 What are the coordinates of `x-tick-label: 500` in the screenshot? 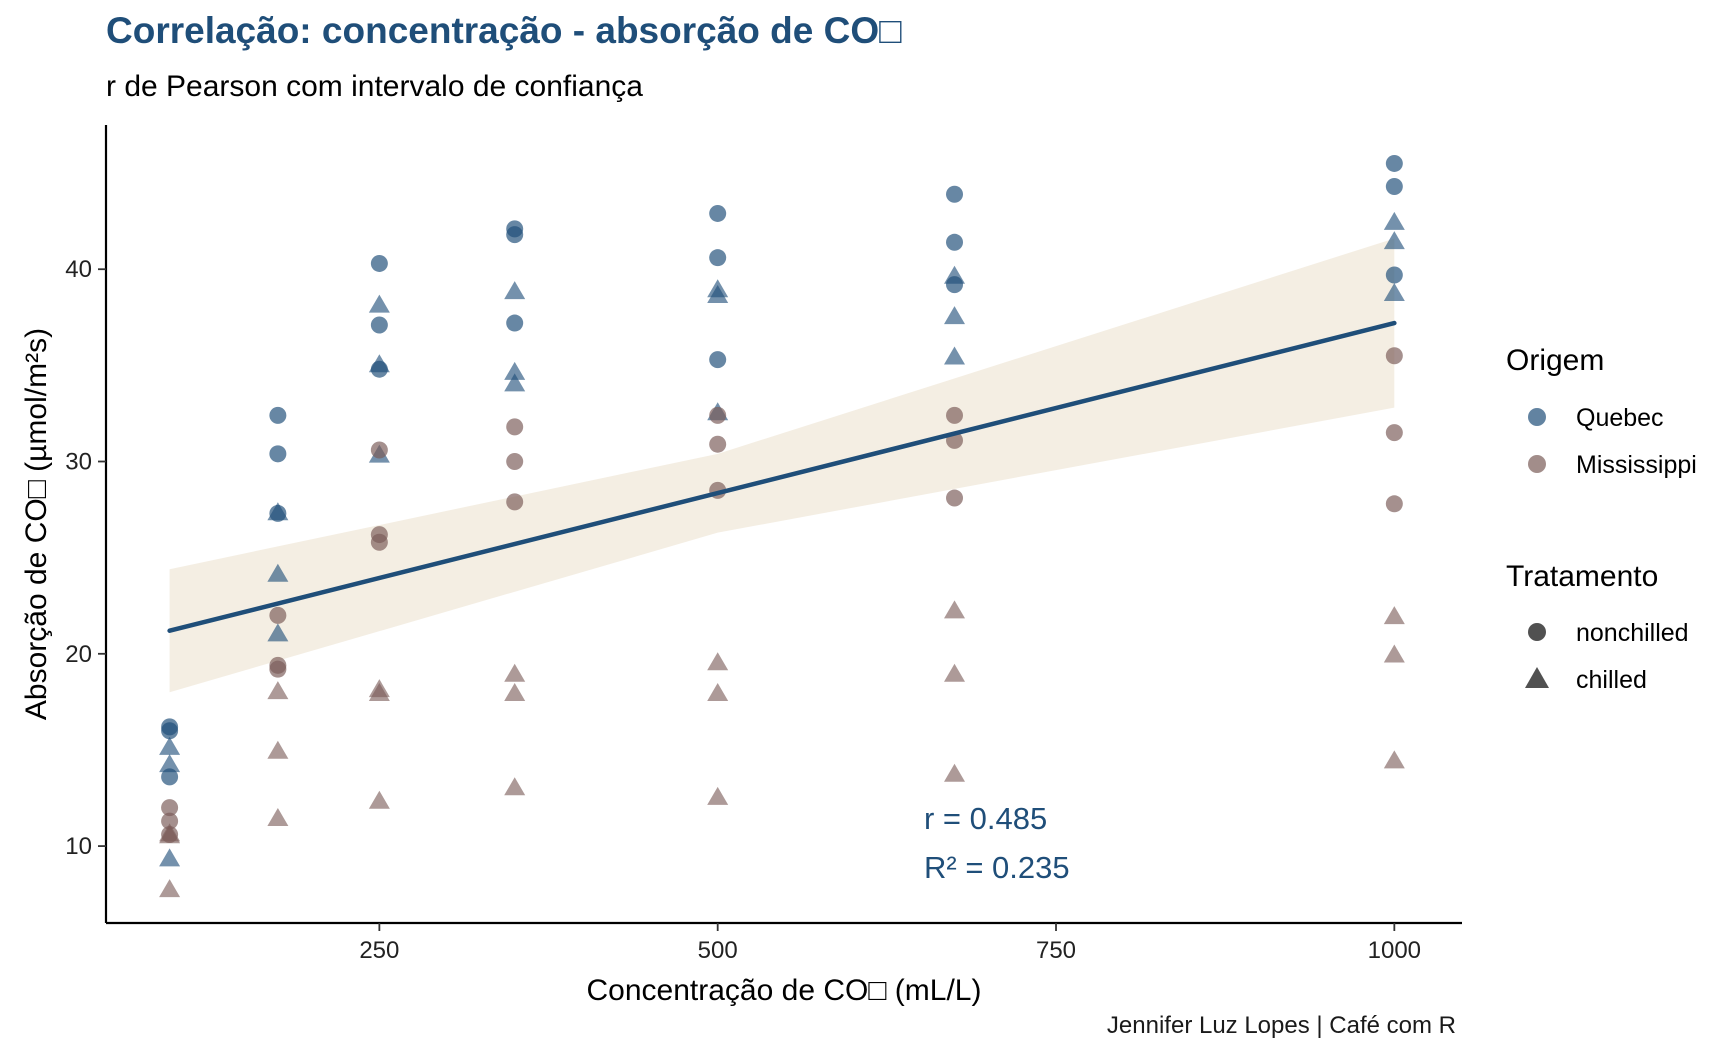 It's located at (718, 950).